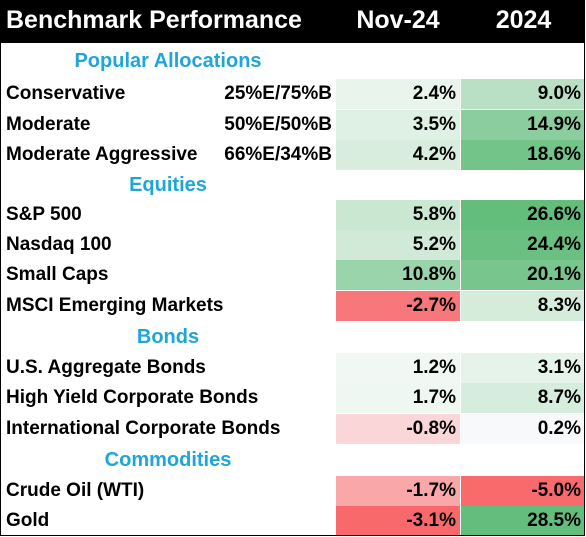 The image size is (586, 537). What do you see at coordinates (523, 521) in the screenshot?
I see `ytd-value-cell: 28.5%` at bounding box center [523, 521].